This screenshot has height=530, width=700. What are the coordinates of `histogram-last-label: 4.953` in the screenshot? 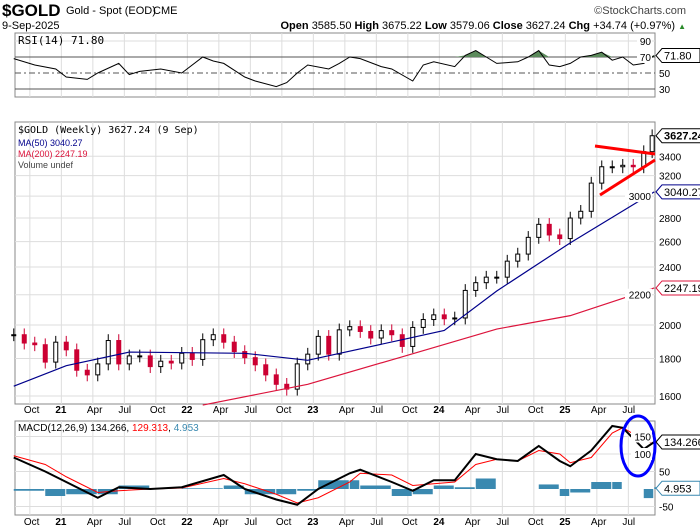 It's located at (678, 489).